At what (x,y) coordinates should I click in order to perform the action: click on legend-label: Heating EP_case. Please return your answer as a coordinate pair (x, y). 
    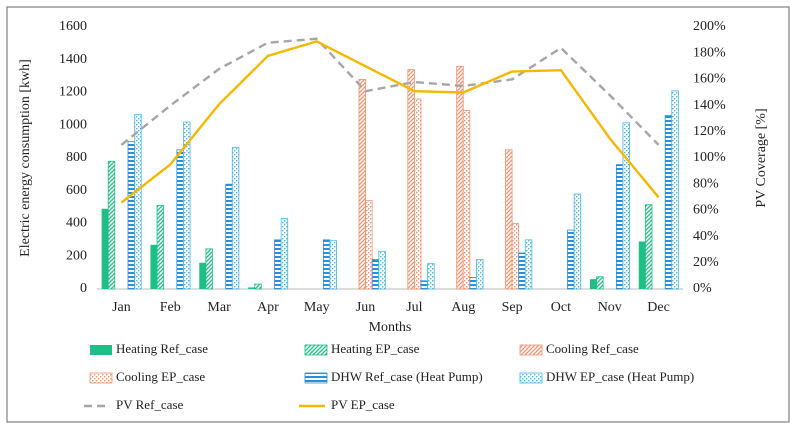
    Looking at the image, I should click on (375, 348).